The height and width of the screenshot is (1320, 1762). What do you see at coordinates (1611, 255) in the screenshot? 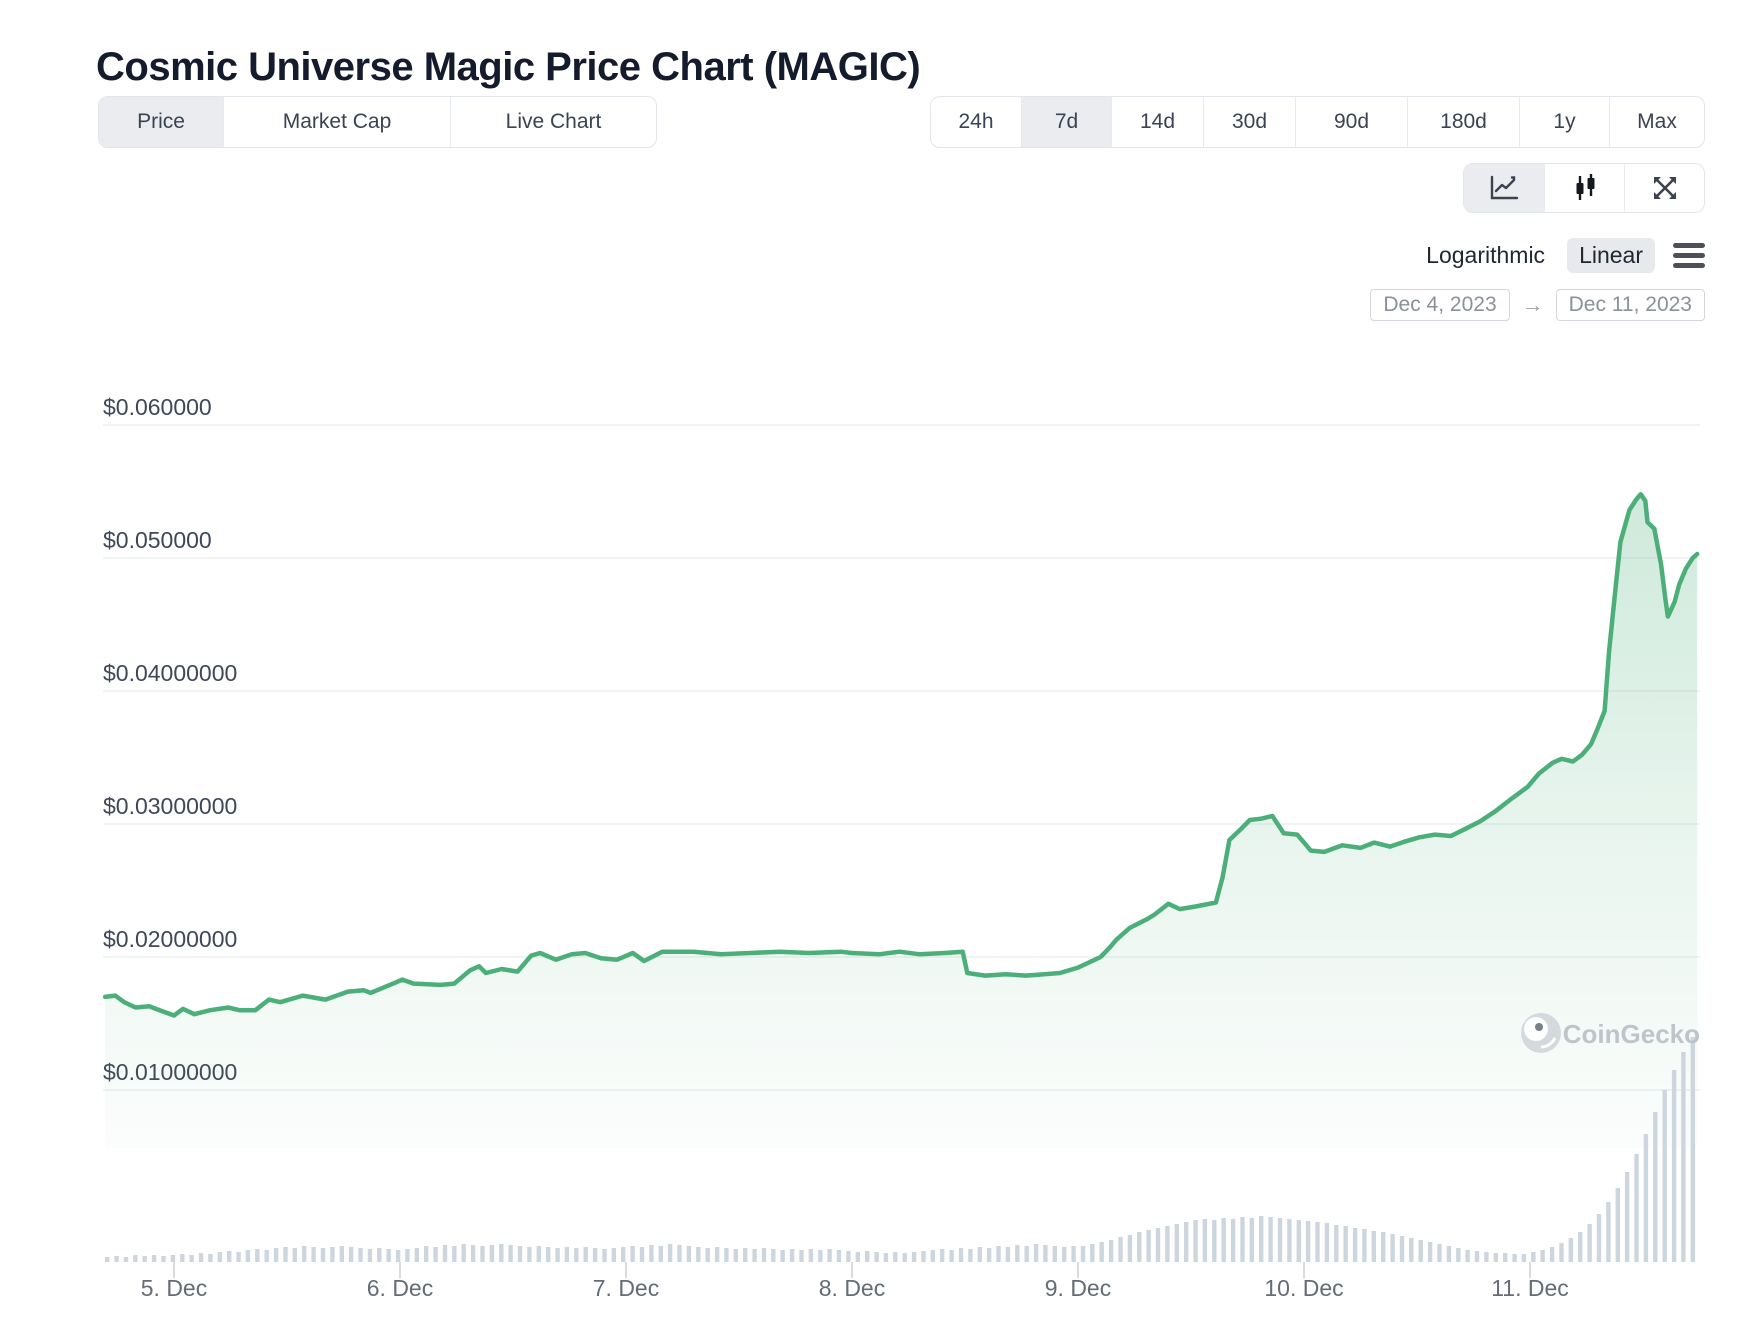
I see `scale-linear: Linear` at bounding box center [1611, 255].